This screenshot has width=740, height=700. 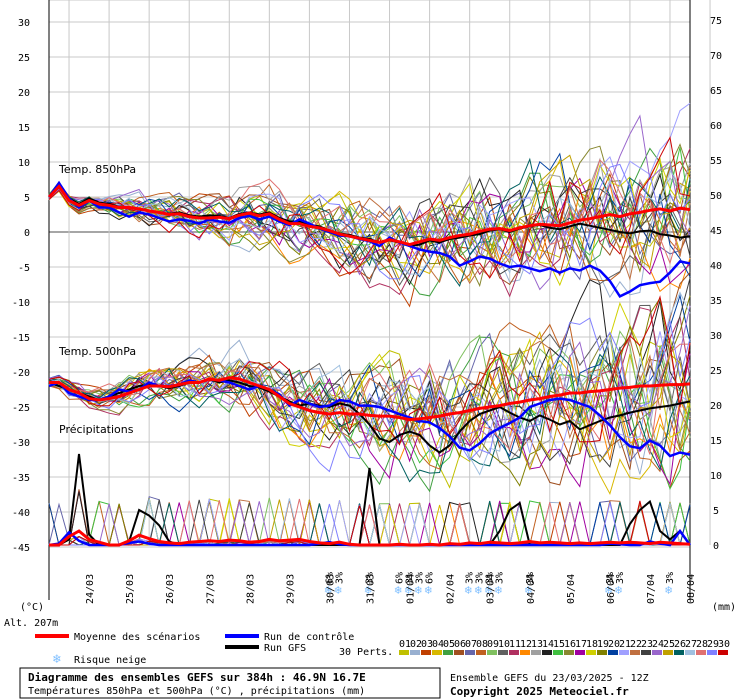 What do you see at coordinates (242, 647) in the screenshot?
I see `legend-gfs-swatch` at bounding box center [242, 647].